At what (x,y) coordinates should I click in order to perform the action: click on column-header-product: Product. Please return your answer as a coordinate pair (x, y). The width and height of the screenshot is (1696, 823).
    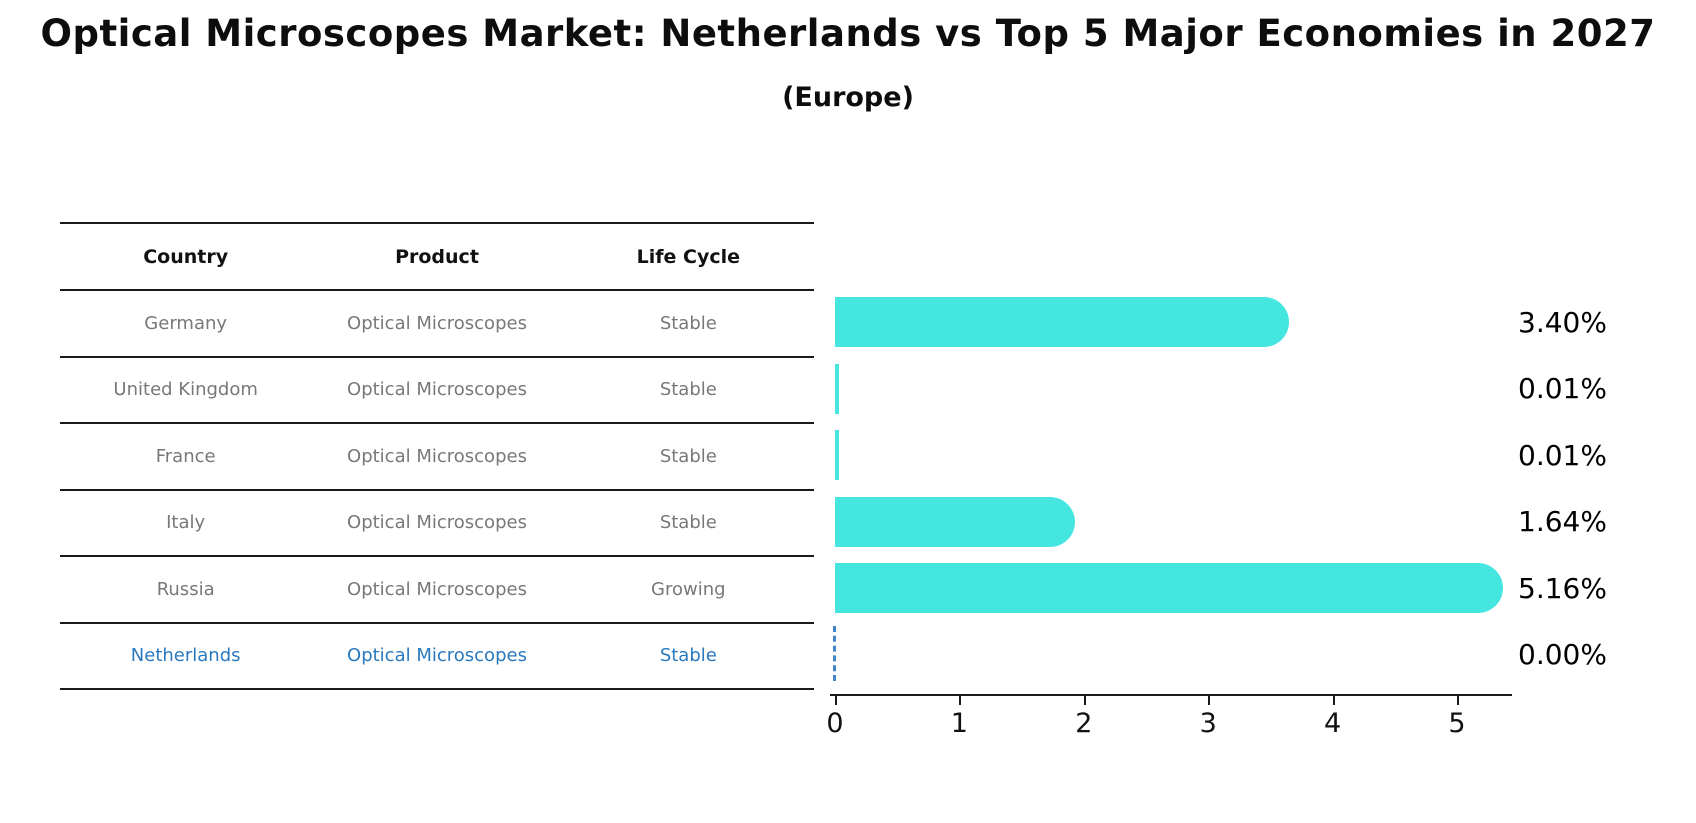
    Looking at the image, I should click on (437, 256).